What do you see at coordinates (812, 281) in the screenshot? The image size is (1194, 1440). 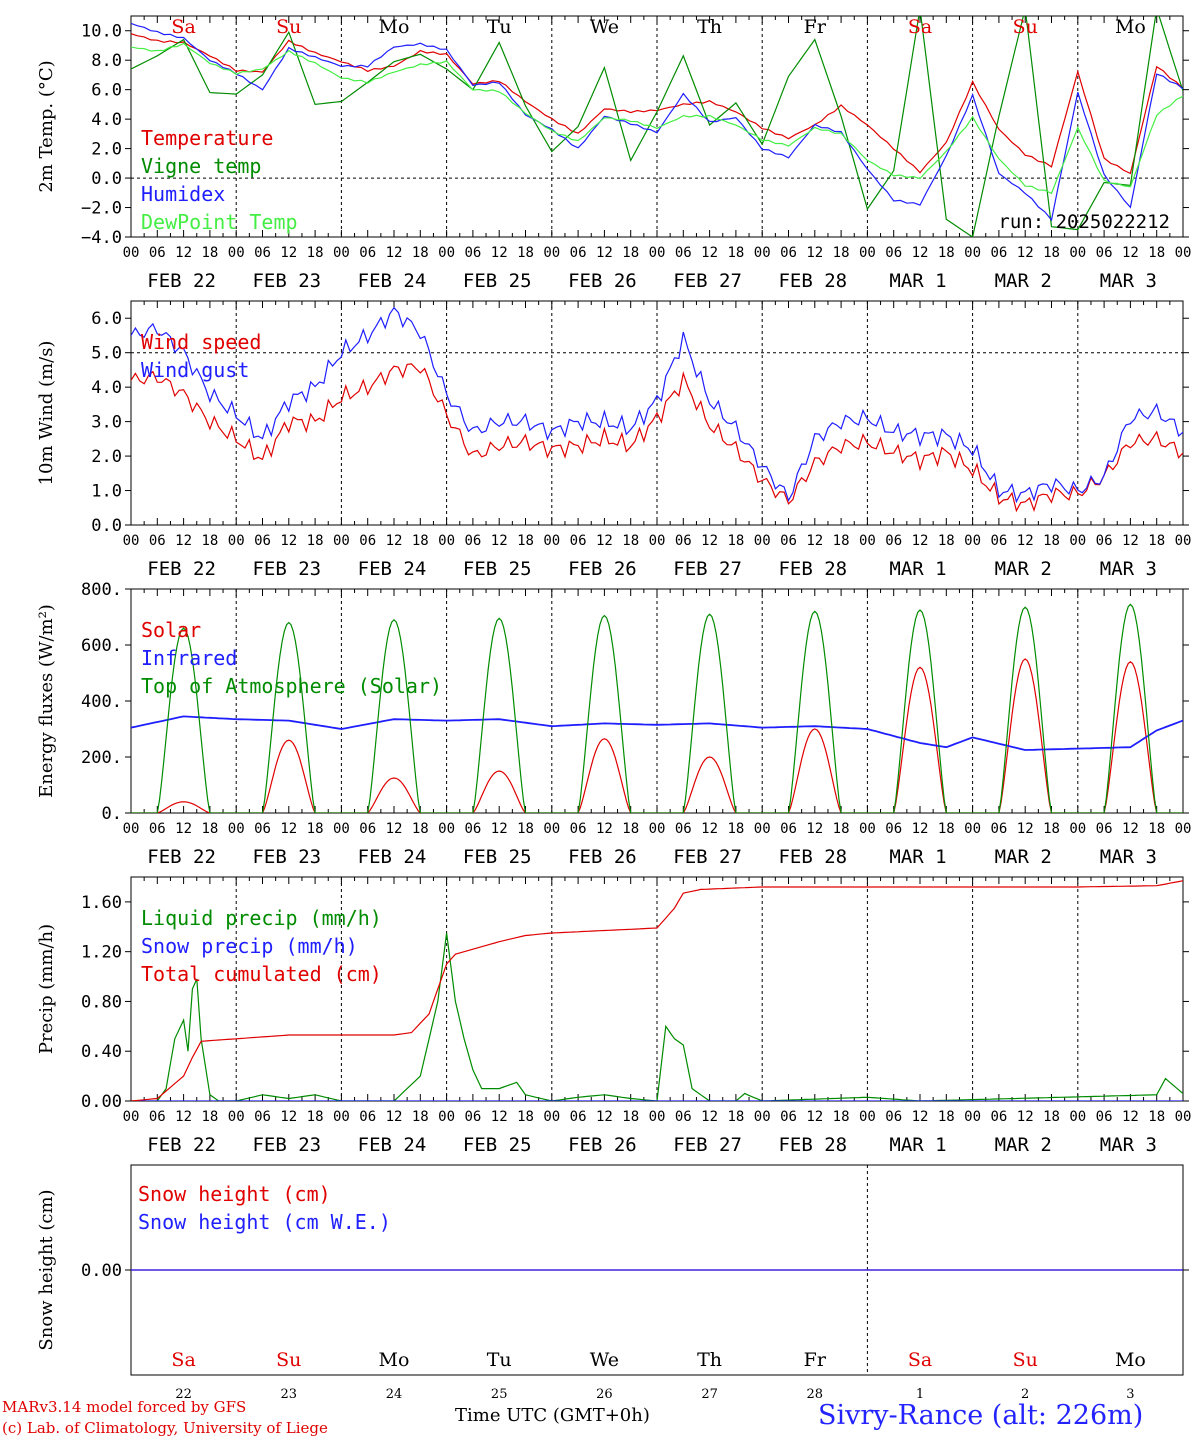 I see `date-label: FEB 28` at bounding box center [812, 281].